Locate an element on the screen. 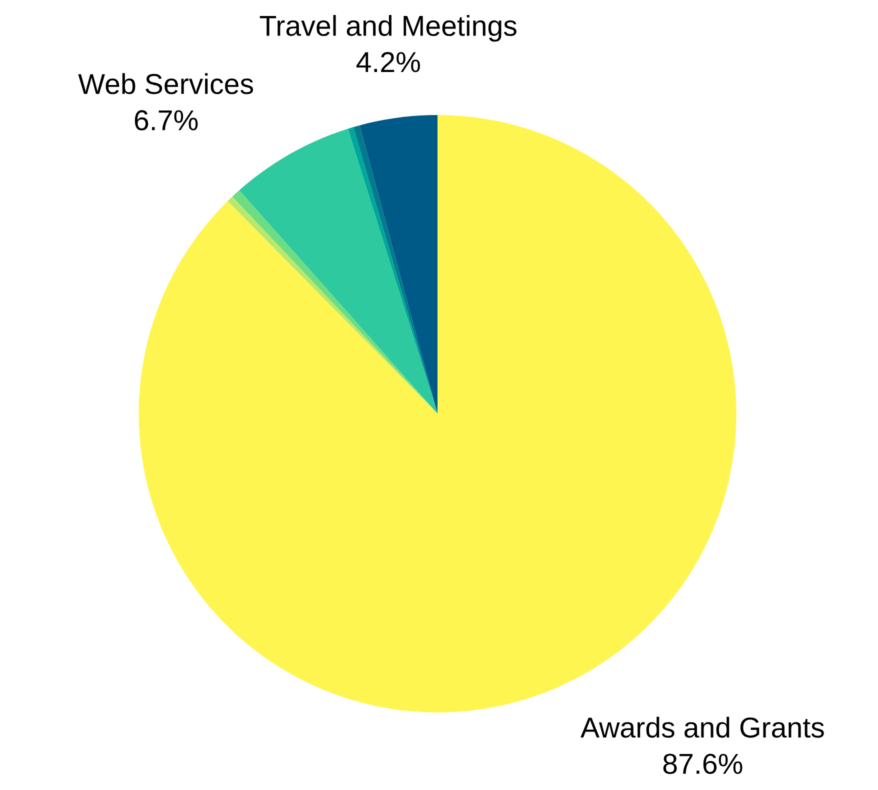  slice-label: Travel and Meetings is located at coordinates (388, 28).